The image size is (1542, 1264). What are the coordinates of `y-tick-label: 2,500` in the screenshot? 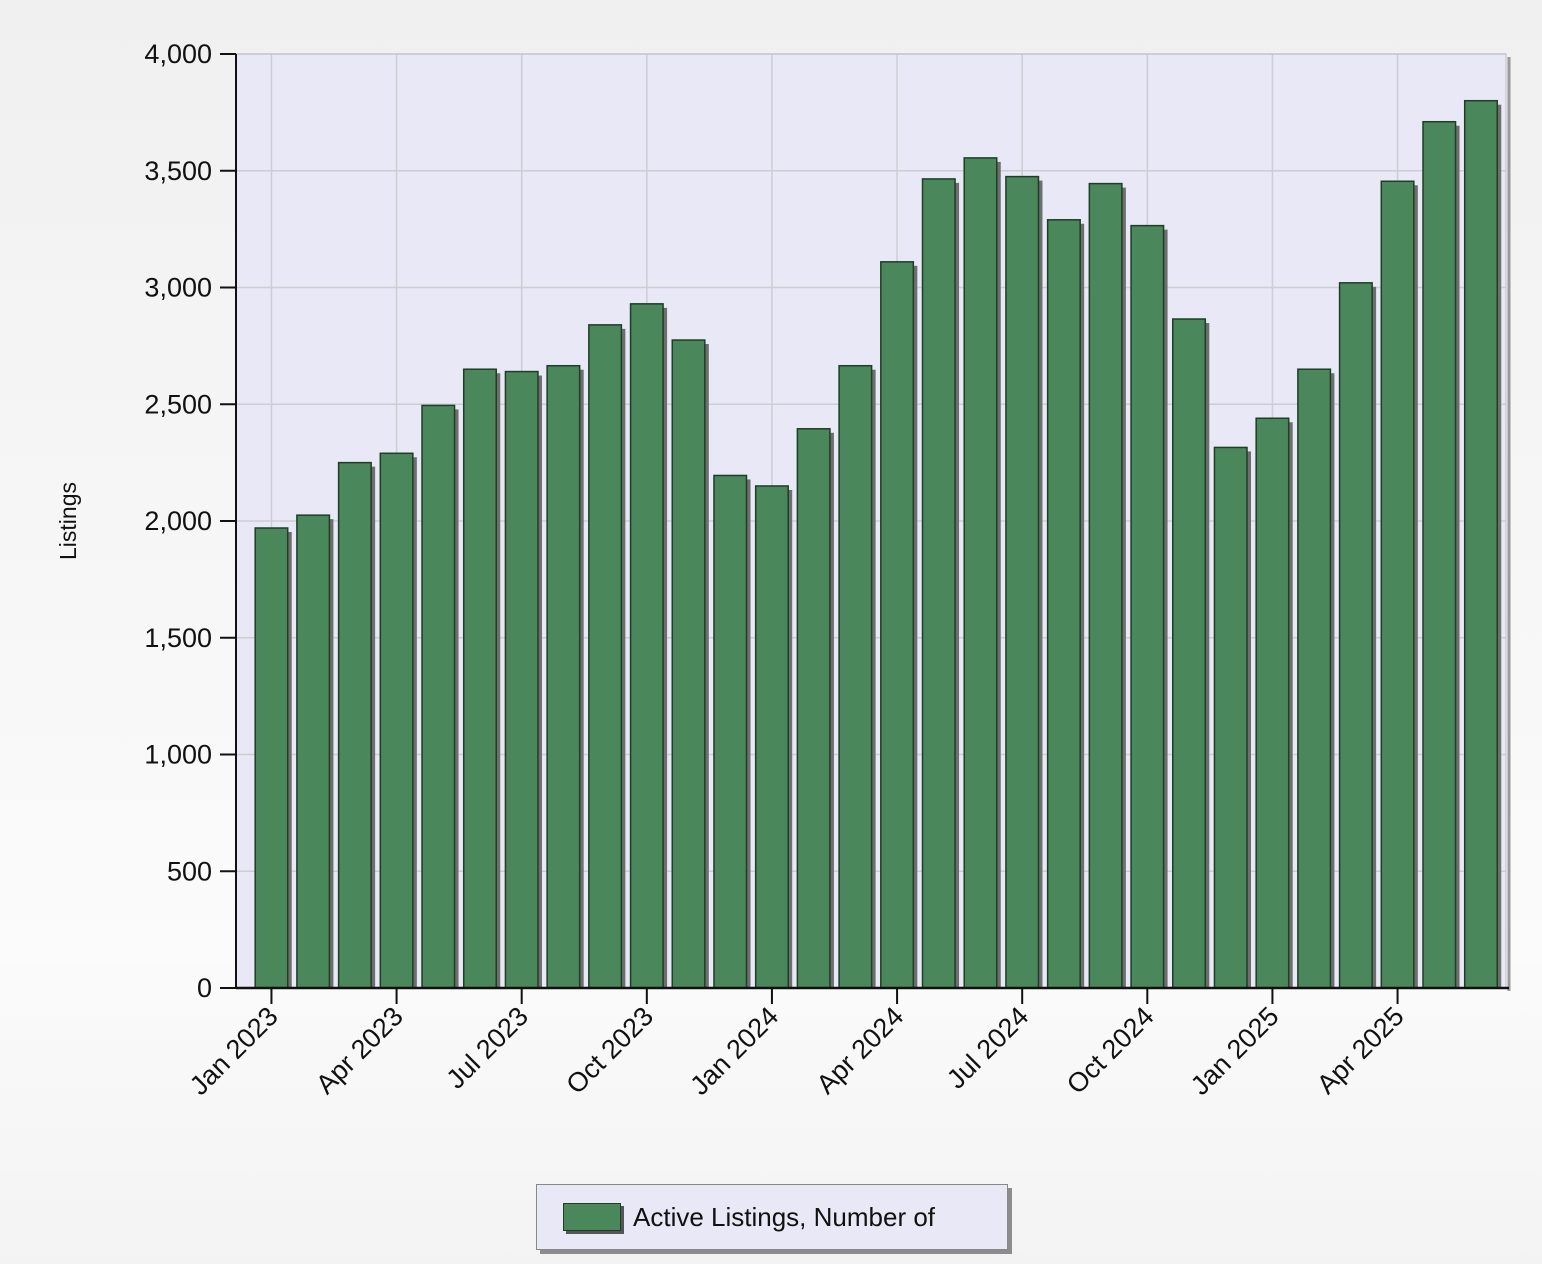 It's located at (178, 404).